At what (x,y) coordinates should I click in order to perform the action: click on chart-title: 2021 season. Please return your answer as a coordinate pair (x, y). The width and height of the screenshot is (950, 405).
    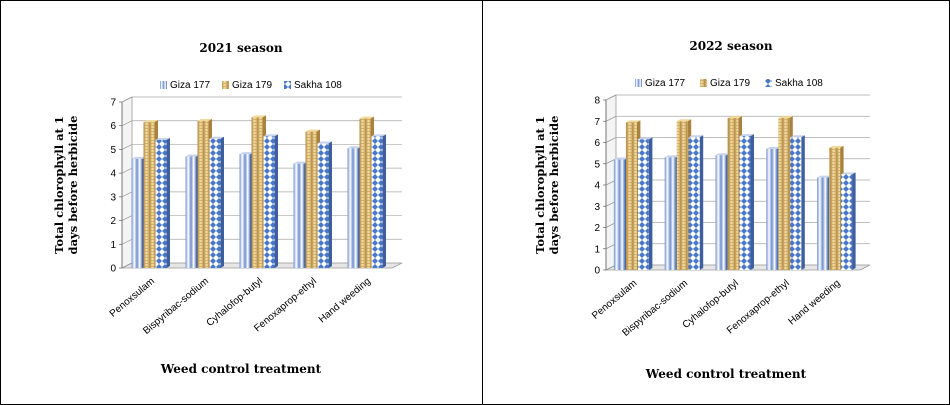
    Looking at the image, I should click on (241, 48).